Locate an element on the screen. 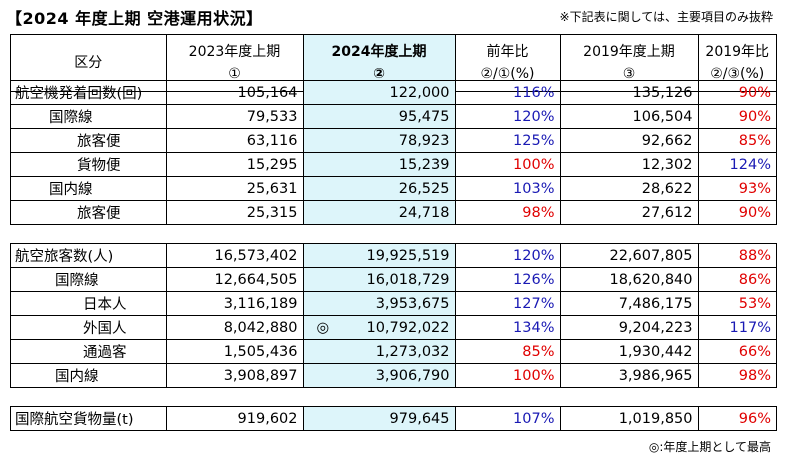  value-yoy: 116% is located at coordinates (507, 93).